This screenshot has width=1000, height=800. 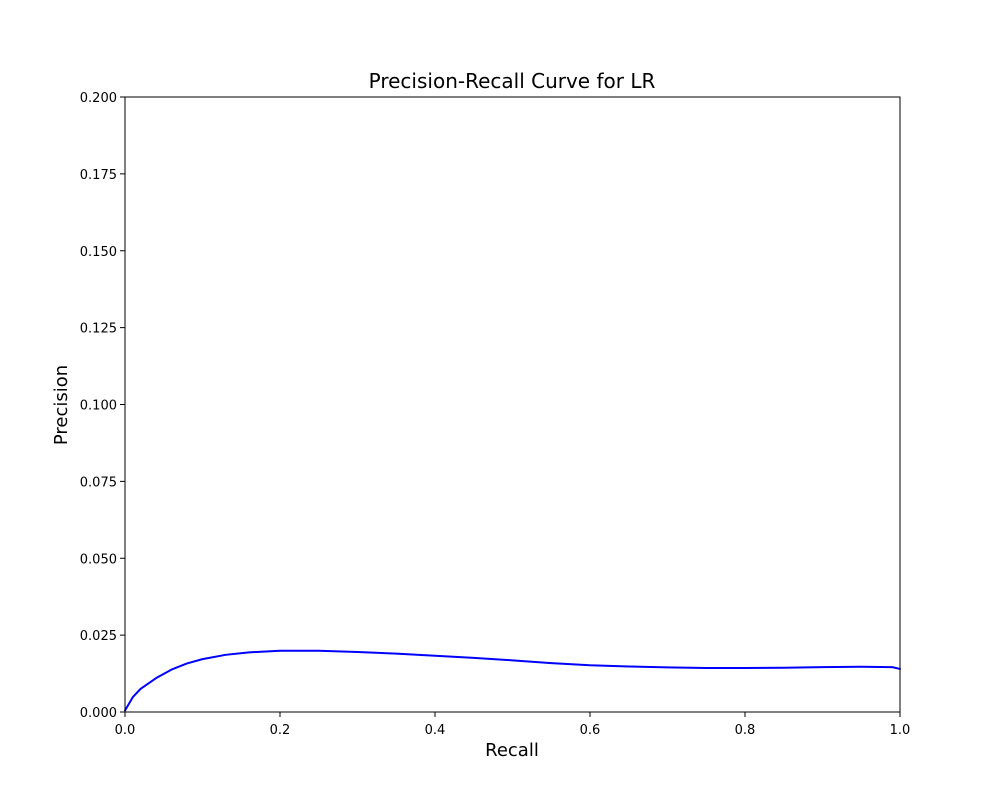 I want to click on y-tick-label: 0.000, so click(x=98, y=713).